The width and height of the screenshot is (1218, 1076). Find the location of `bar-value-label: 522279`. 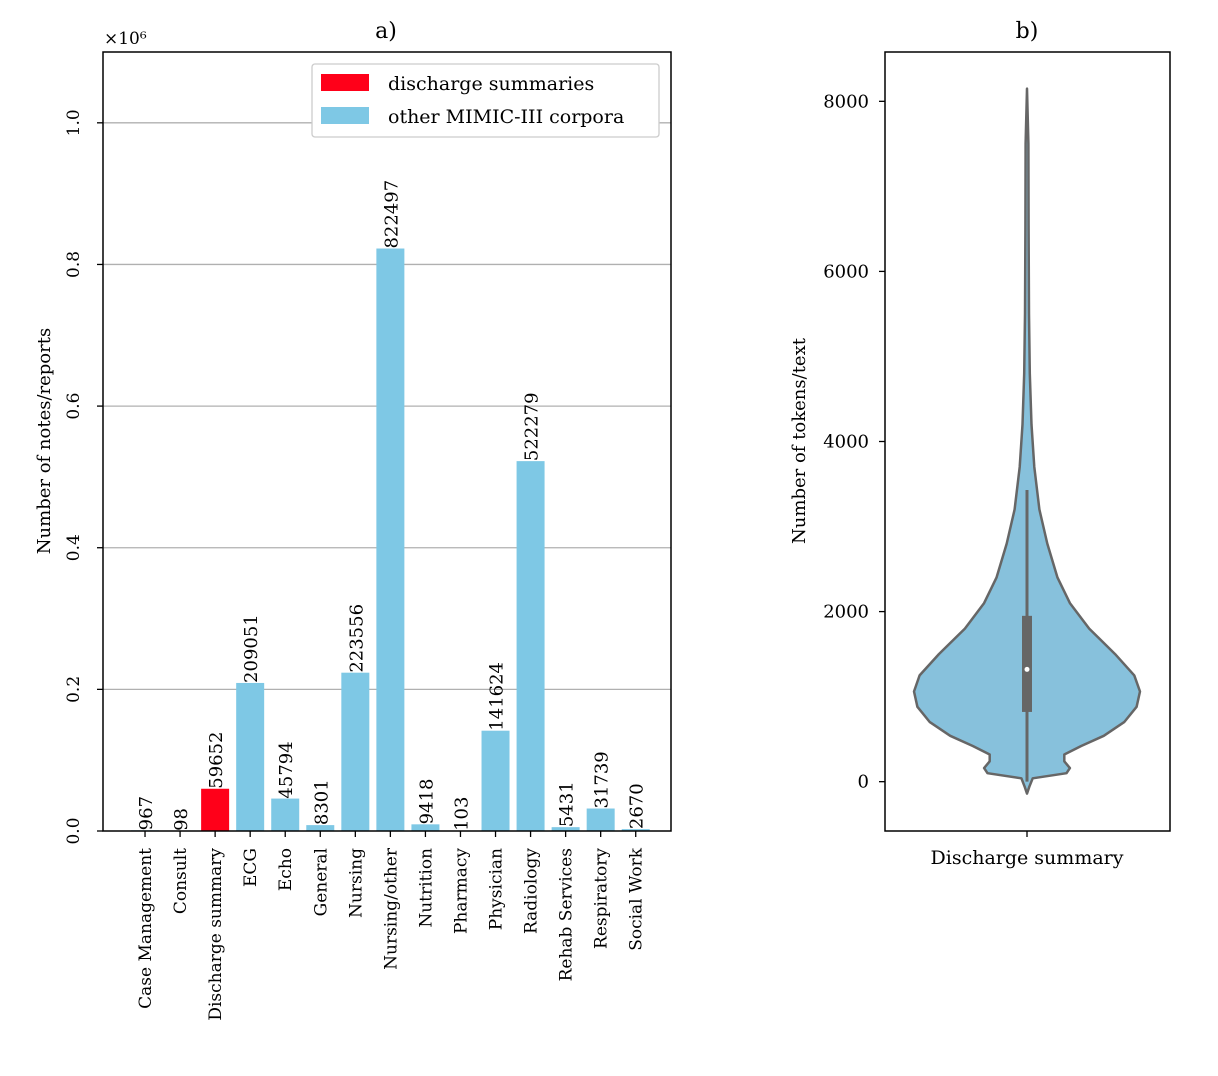

bar-value-label: 522279 is located at coordinates (532, 426).